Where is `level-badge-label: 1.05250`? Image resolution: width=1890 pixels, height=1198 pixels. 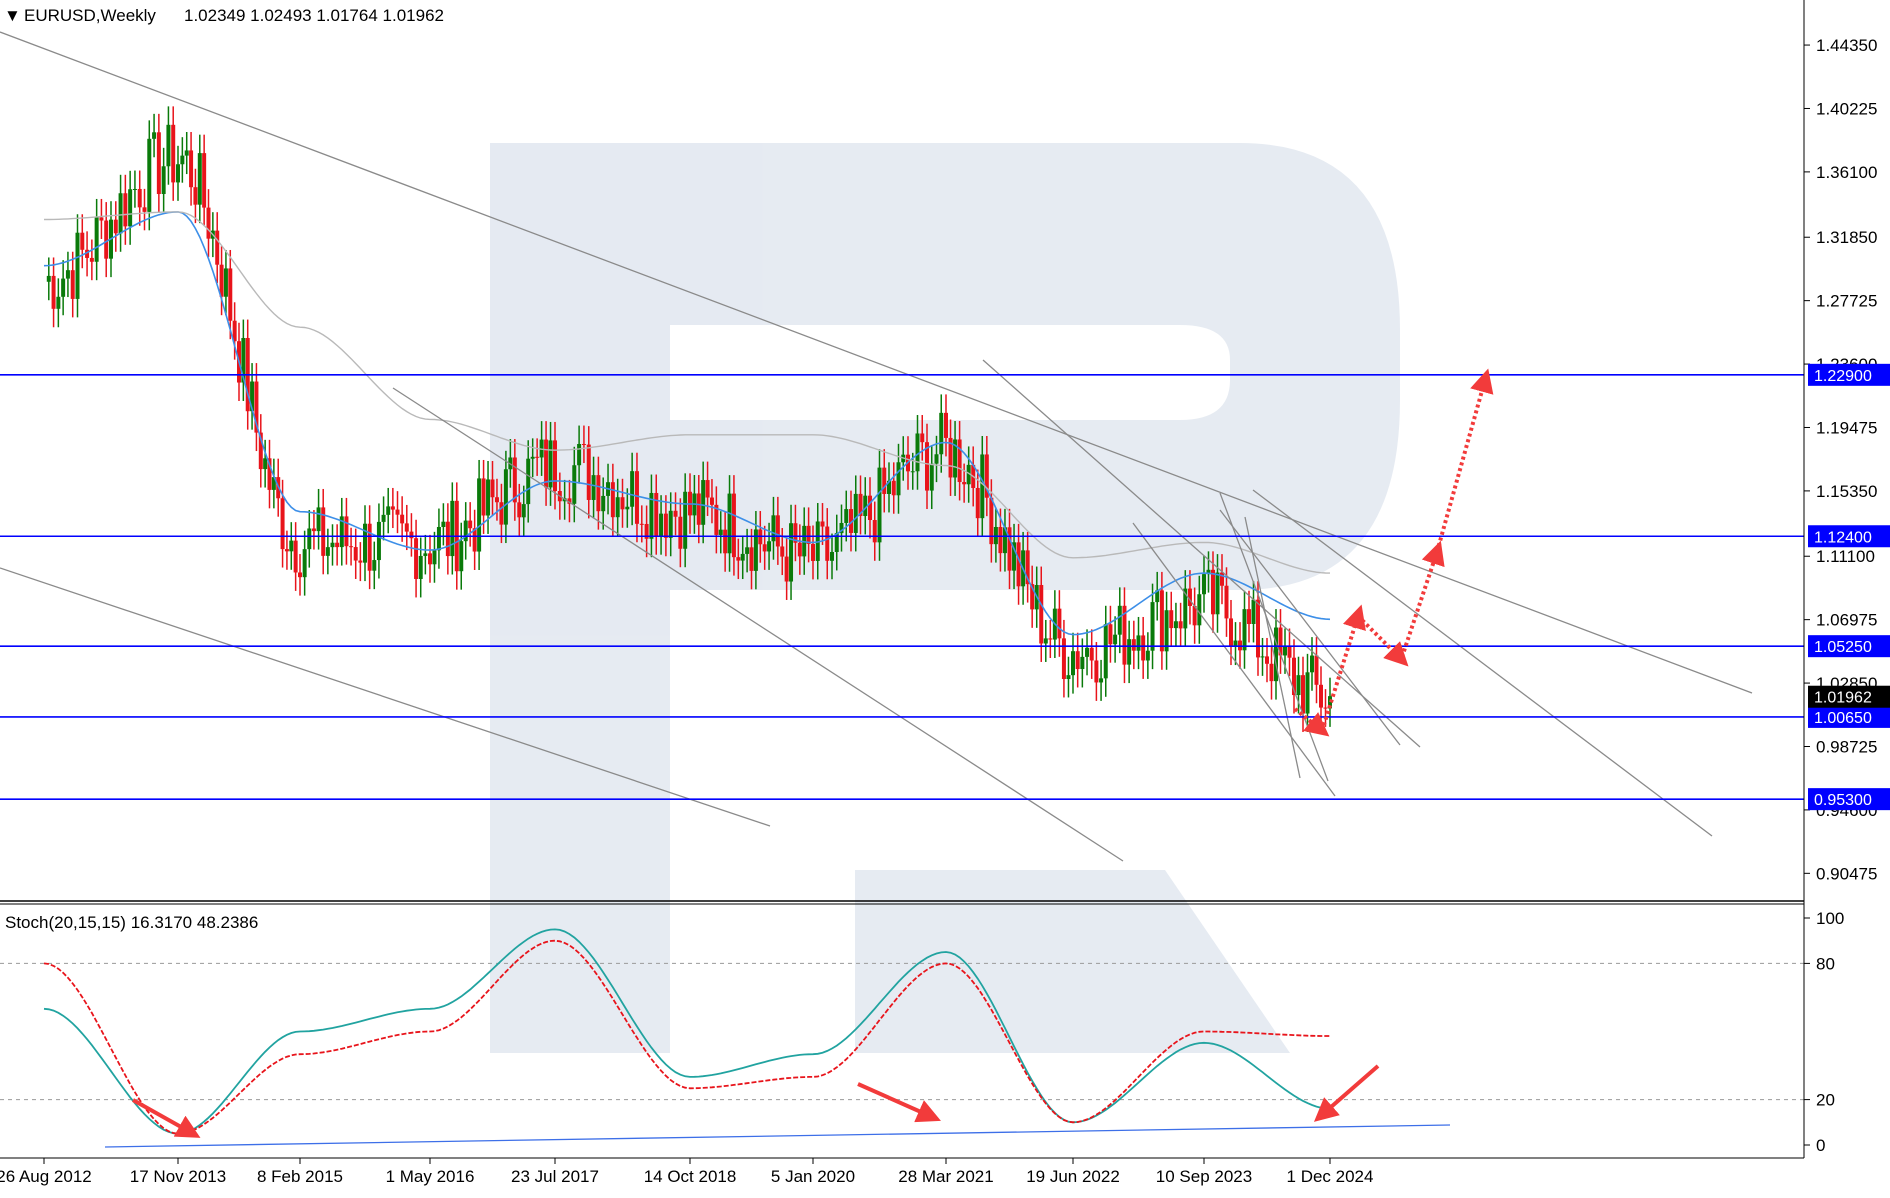 level-badge-label: 1.05250 is located at coordinates (1843, 647).